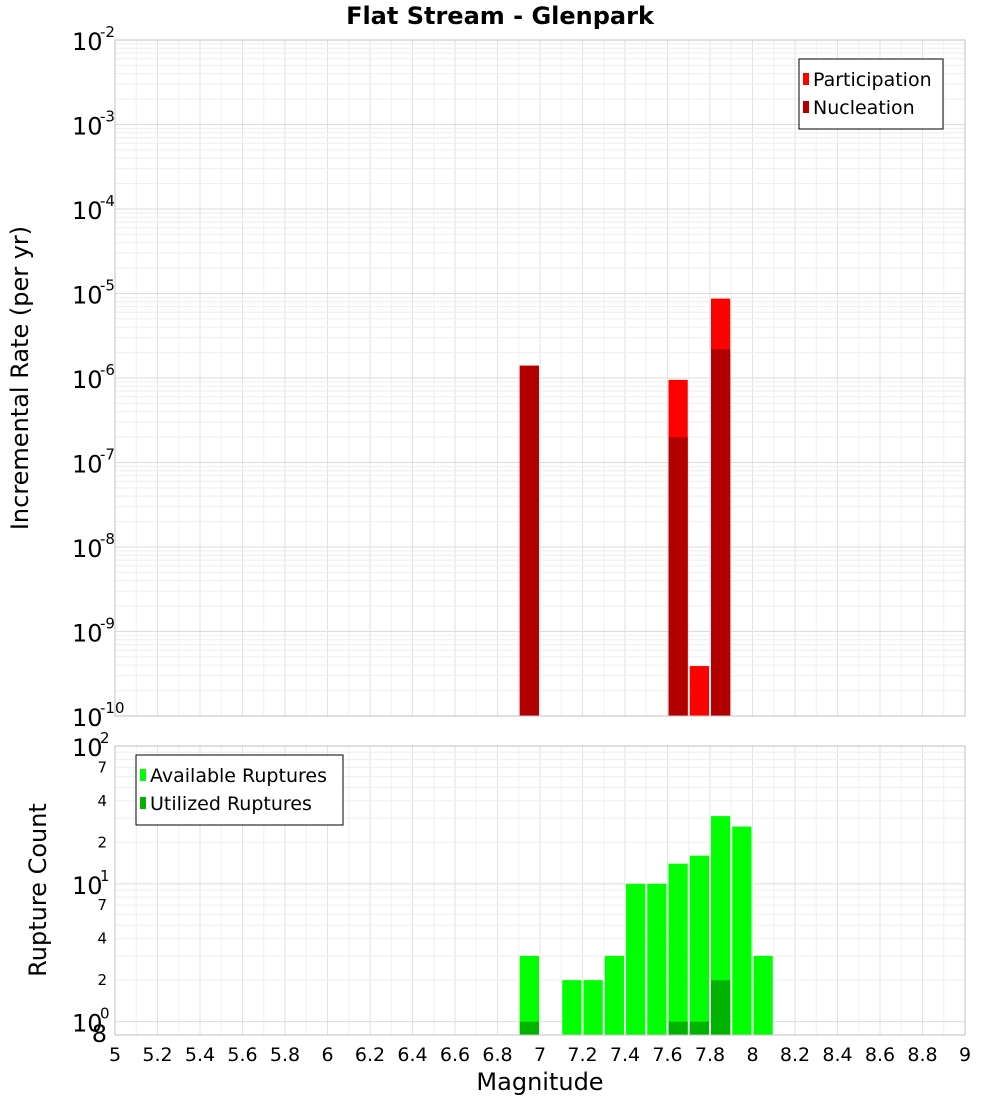 This screenshot has height=1100, width=1000. Describe the element at coordinates (582, 1055) in the screenshot. I see `x-tick-label: 7.2` at that location.